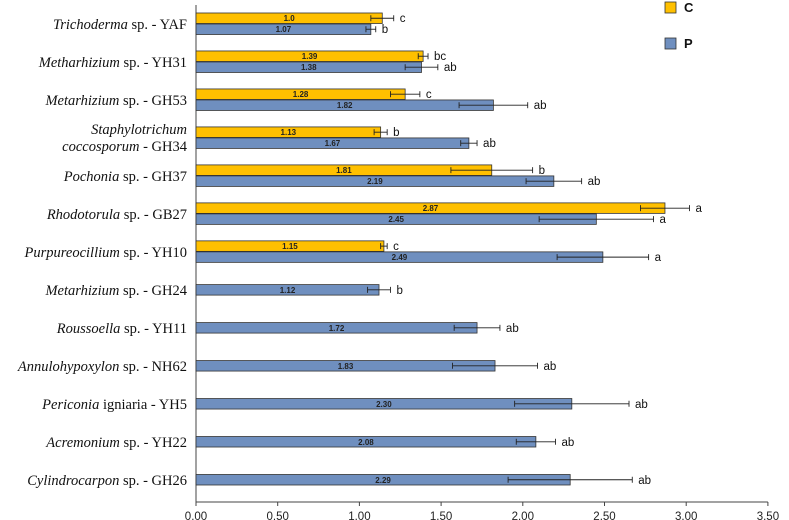 This screenshot has width=789, height=520. I want to click on data-label: 2.49, so click(400, 257).